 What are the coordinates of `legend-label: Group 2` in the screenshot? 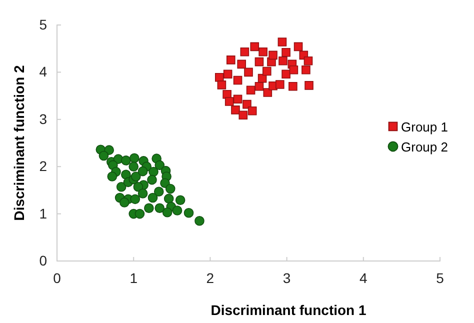 It's located at (424, 146).